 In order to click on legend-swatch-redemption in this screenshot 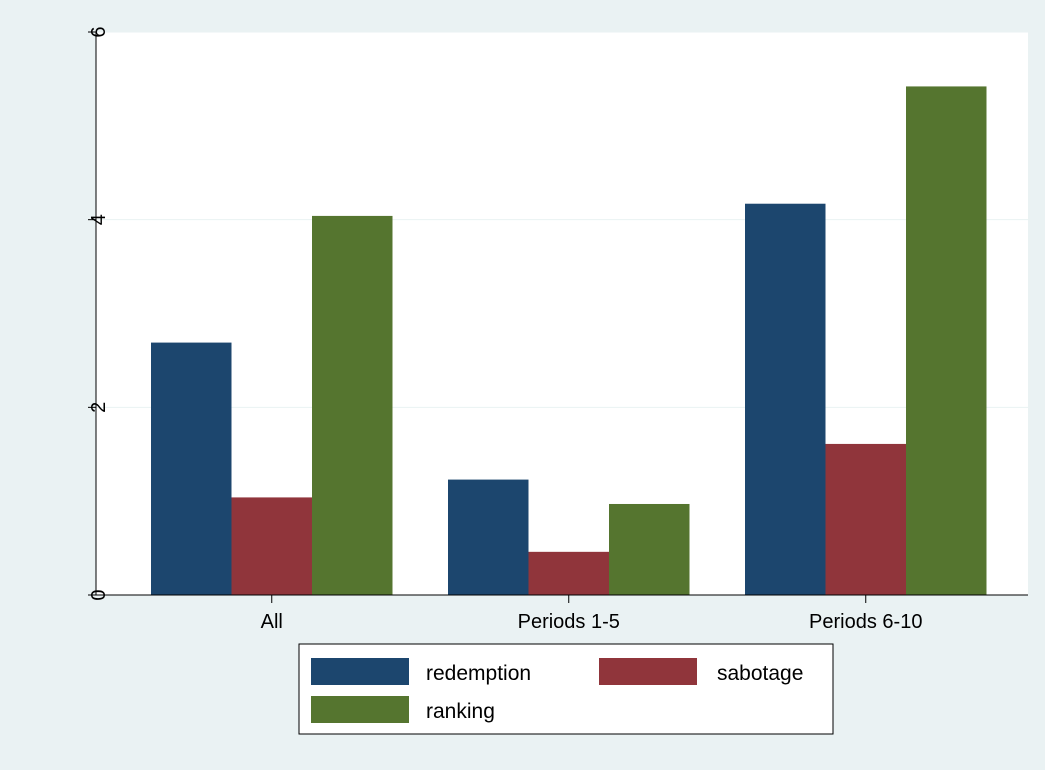, I will do `click(360, 671)`.